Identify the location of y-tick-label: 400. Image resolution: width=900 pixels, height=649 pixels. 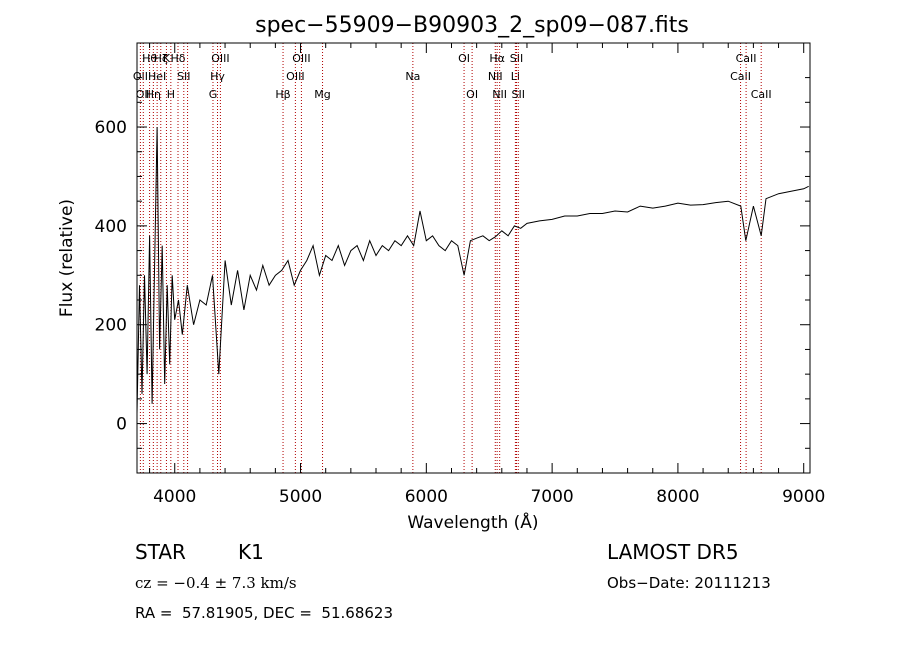
(111, 227).